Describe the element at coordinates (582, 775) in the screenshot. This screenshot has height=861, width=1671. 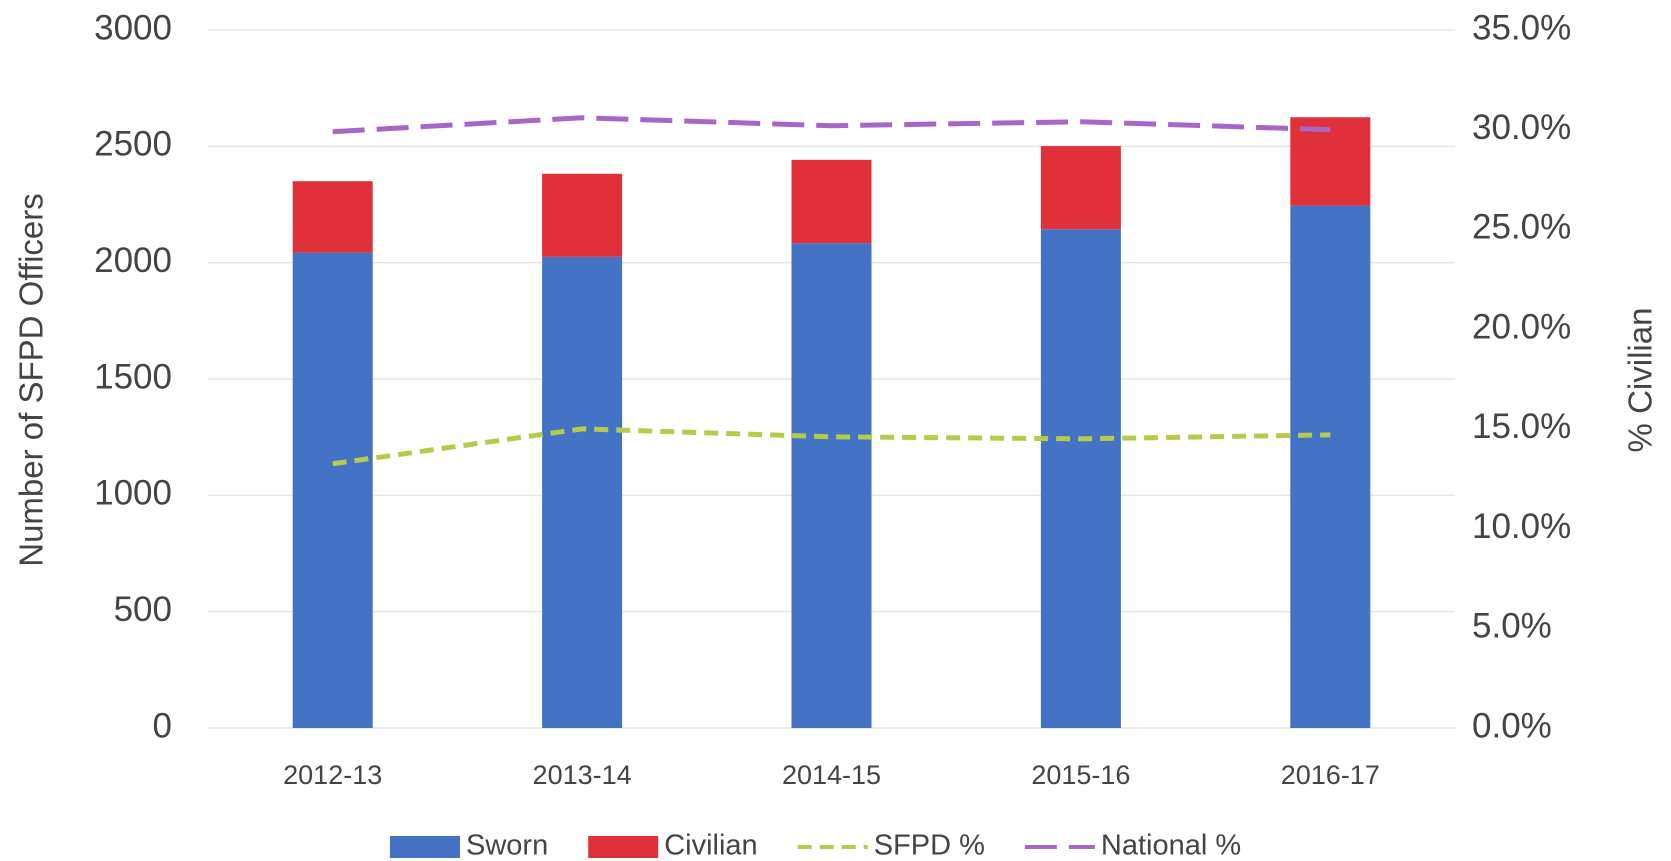
I see `x-tick-label: 2013-14` at that location.